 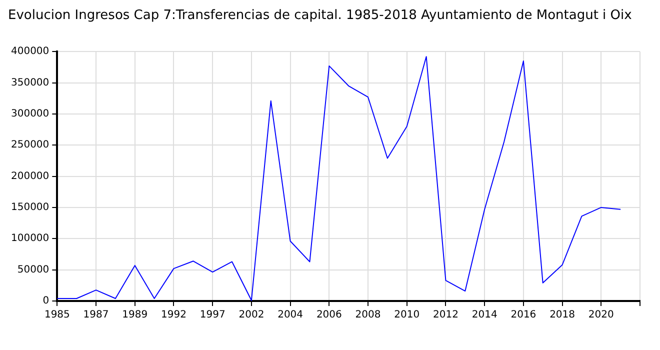 What do you see at coordinates (251, 315) in the screenshot?
I see `x-tick-label: 2002` at bounding box center [251, 315].